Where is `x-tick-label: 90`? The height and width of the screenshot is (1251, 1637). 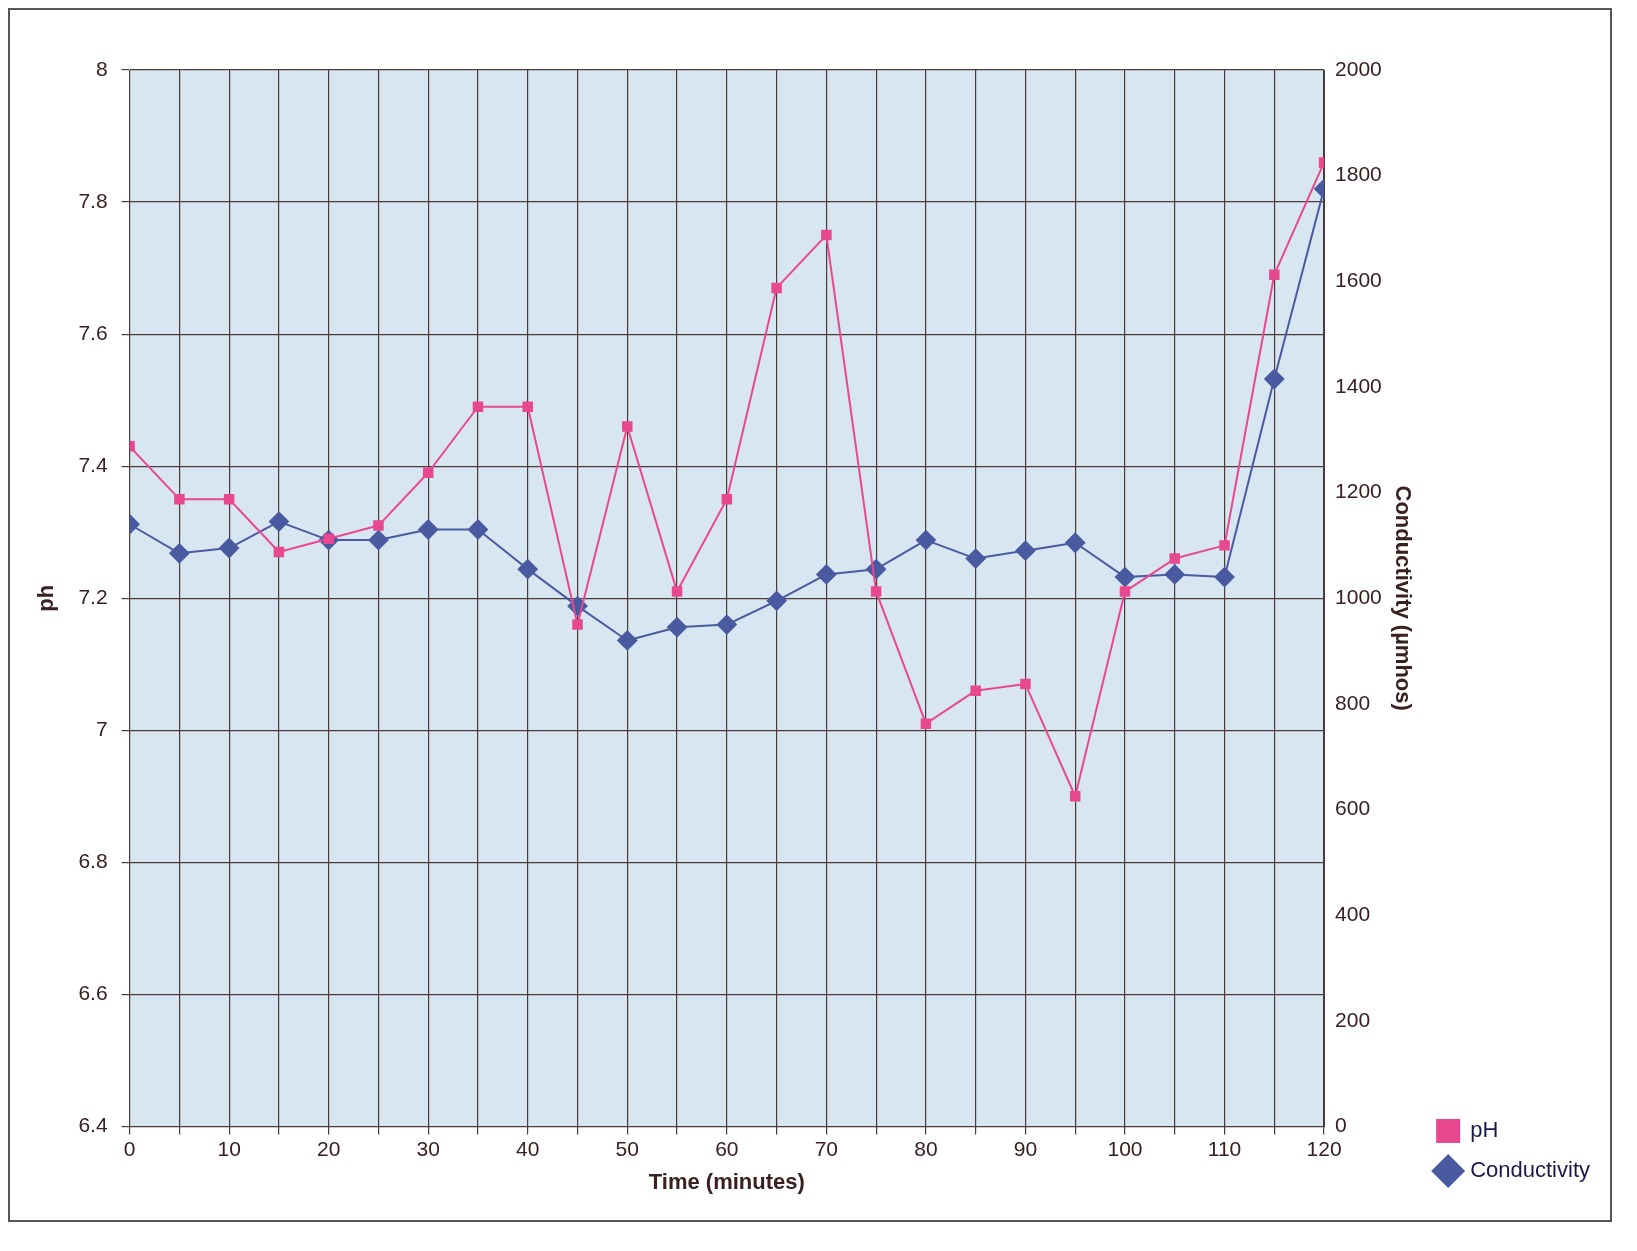 x-tick-label: 90 is located at coordinates (1025, 1148).